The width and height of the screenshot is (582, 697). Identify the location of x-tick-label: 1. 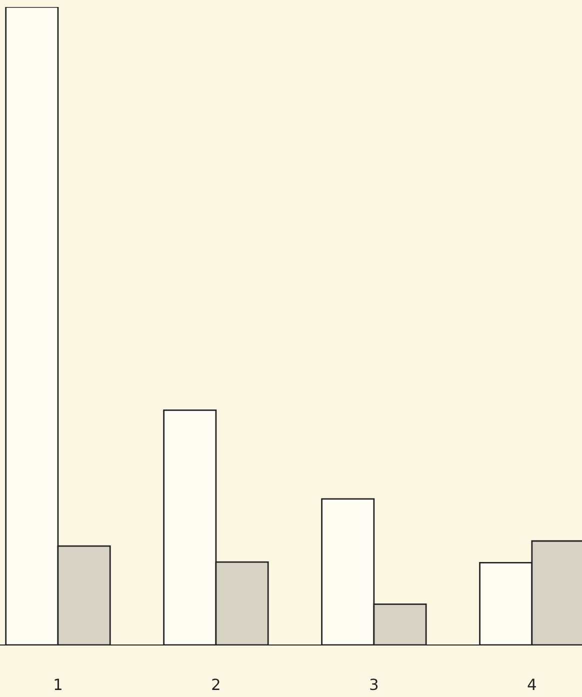
(58, 684).